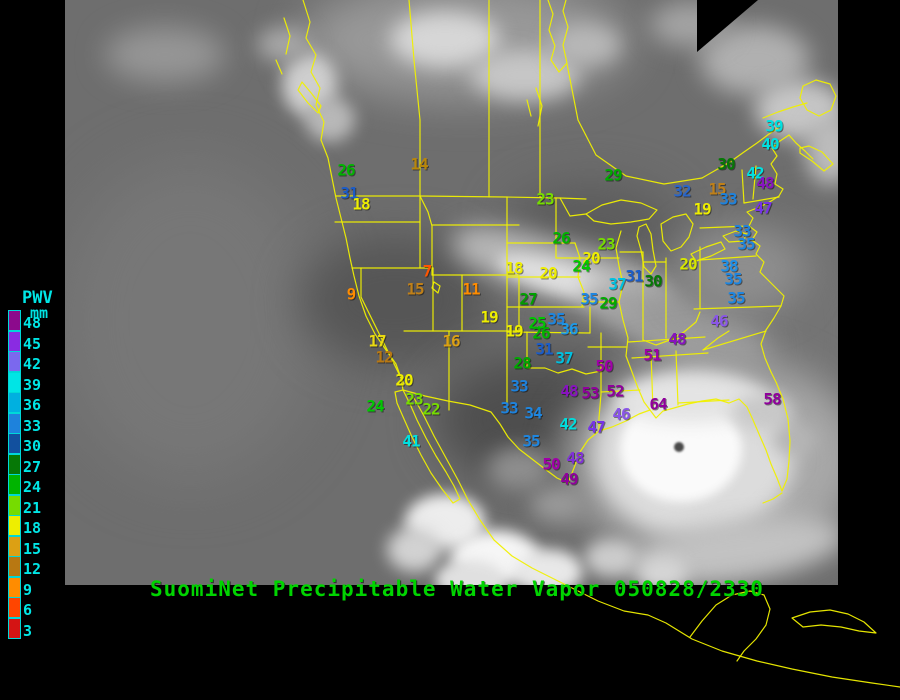  Describe the element at coordinates (528, 299) in the screenshot. I see `station-pwv-value: 27` at that location.